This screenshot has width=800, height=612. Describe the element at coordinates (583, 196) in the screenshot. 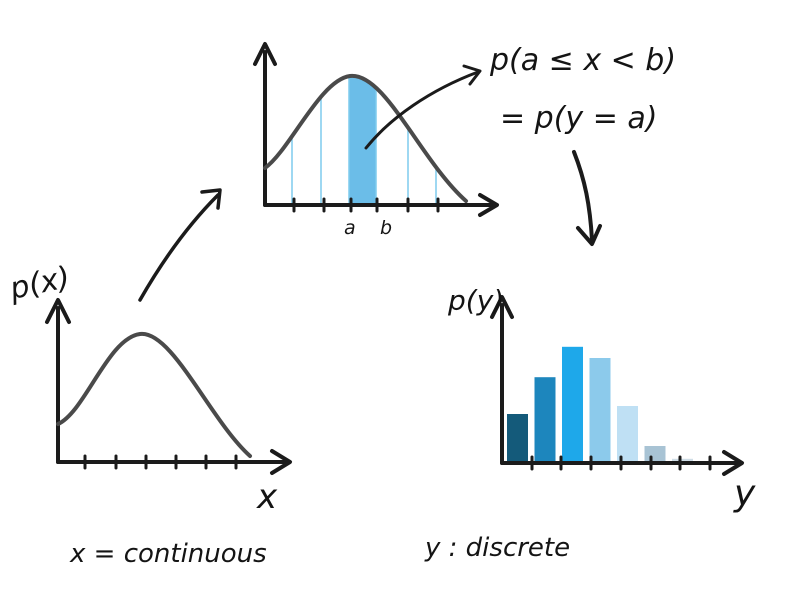

I see `arrow-to-discrete-plot` at that location.